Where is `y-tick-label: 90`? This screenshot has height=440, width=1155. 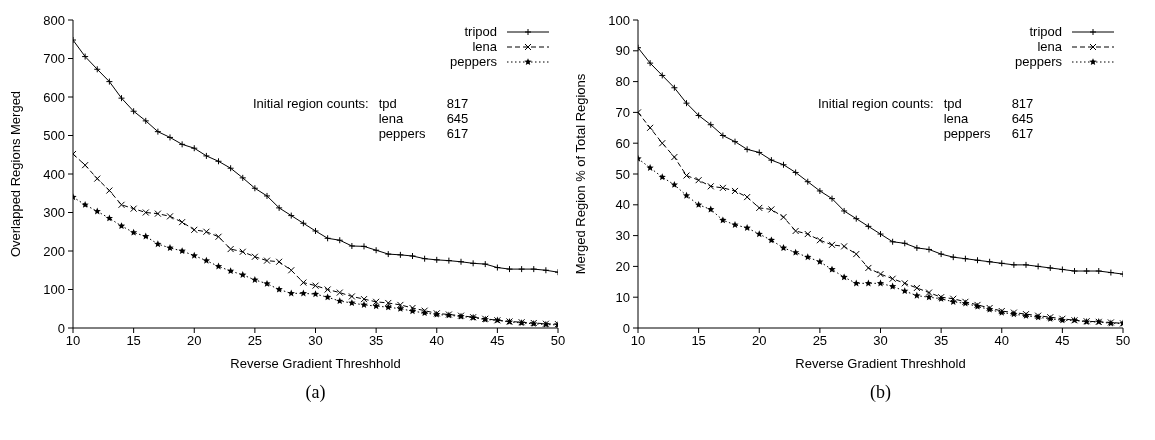 y-tick-label: 90 is located at coordinates (622, 51).